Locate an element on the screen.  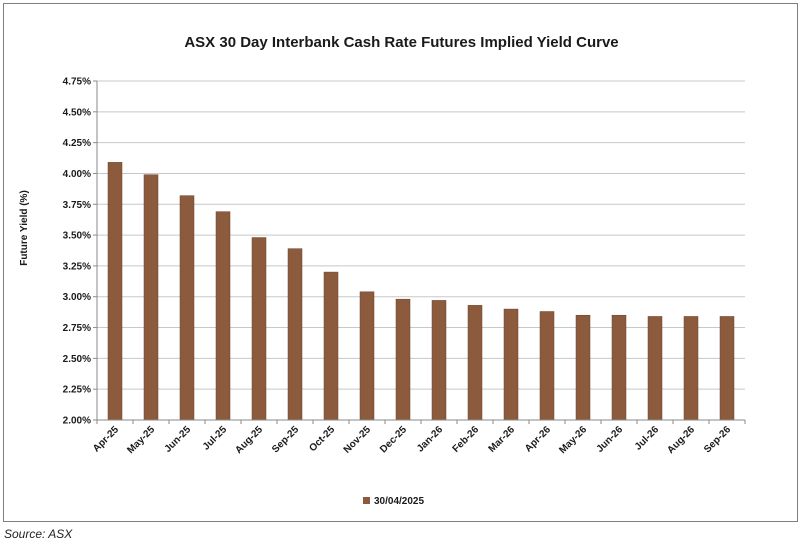
y-tick-label: 4.50% is located at coordinates (77, 112).